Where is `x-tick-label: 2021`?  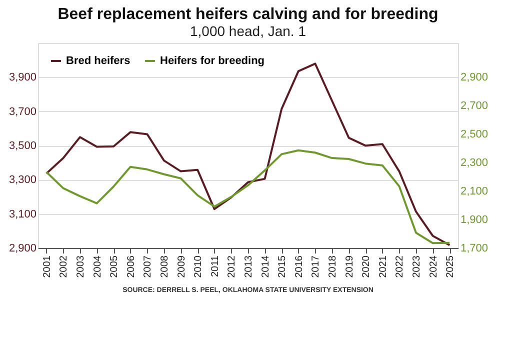
x-tick-label: 2021 is located at coordinates (383, 266).